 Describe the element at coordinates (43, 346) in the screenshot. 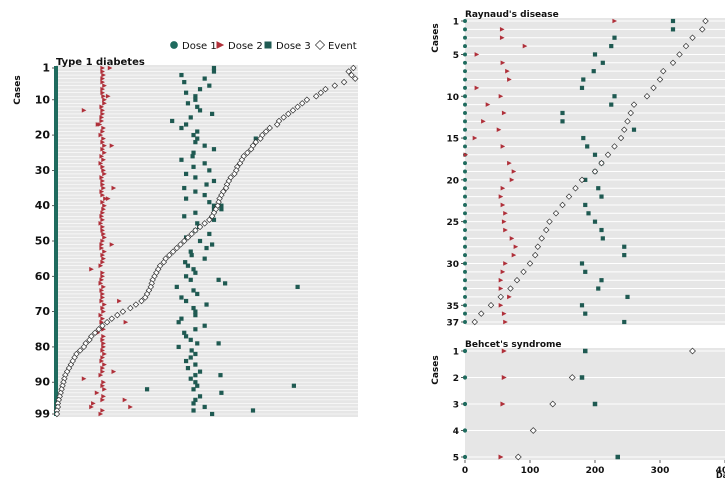

I see `y-tick-label: 80` at that location.